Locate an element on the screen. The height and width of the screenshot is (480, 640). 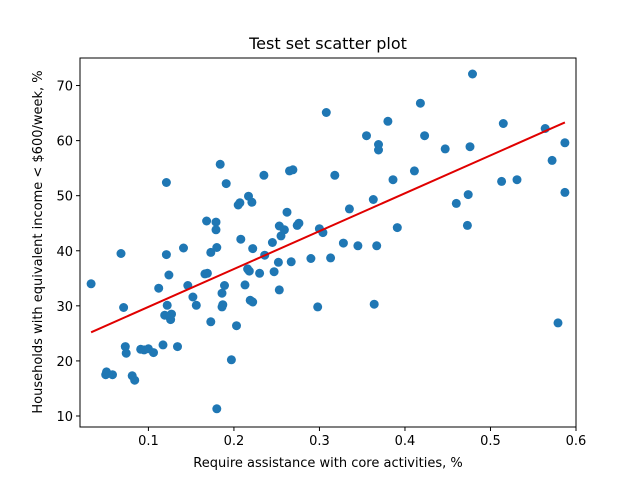
y-tick-label: 30 is located at coordinates (64, 307).